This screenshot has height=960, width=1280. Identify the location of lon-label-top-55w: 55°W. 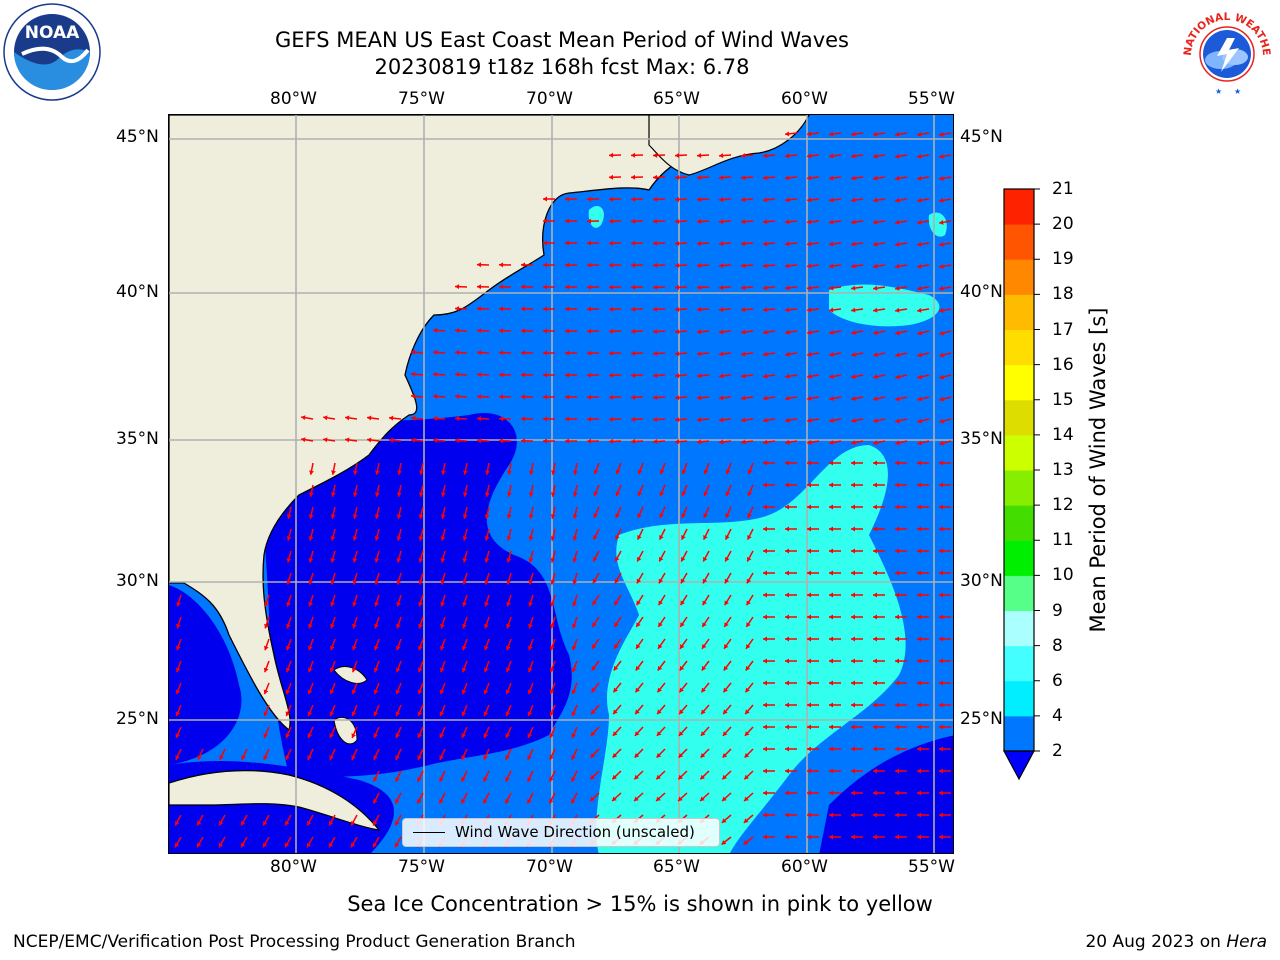
(931, 99).